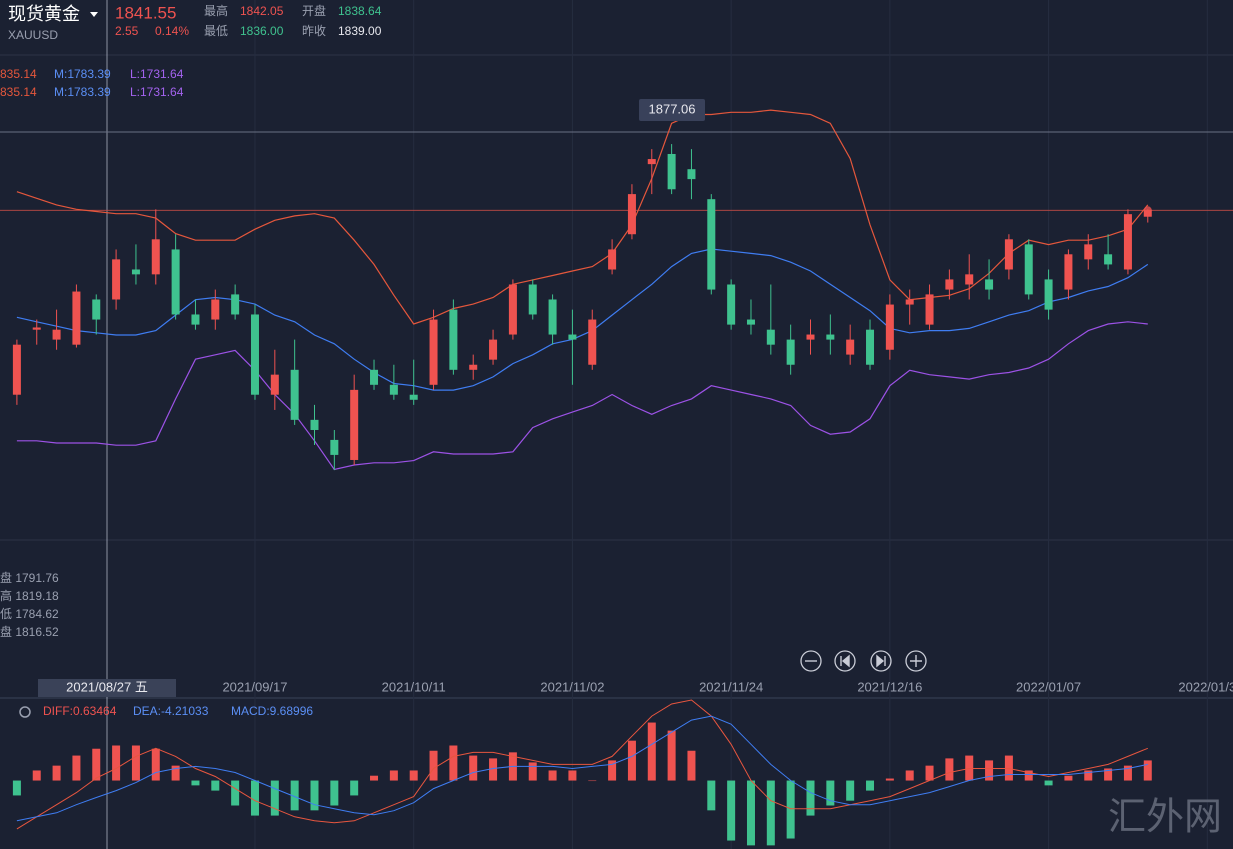 The image size is (1233, 849). What do you see at coordinates (216, 10) in the screenshot?
I see `stat-label: 最高` at bounding box center [216, 10].